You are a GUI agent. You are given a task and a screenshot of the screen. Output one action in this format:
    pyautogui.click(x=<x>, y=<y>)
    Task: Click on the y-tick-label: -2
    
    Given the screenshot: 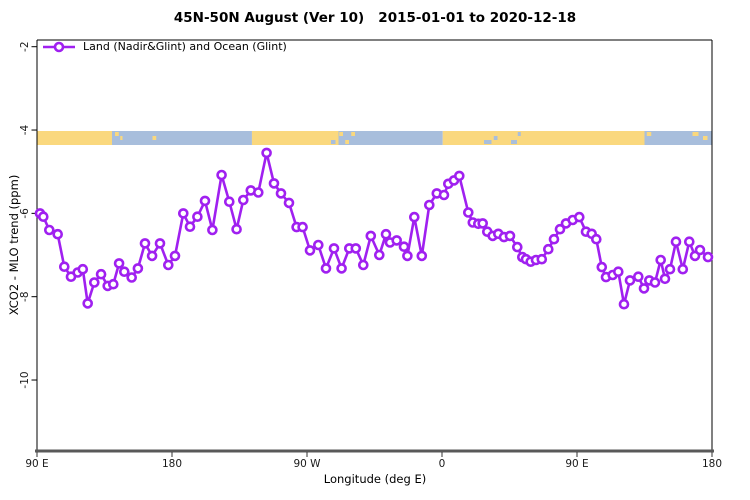 What is the action you would take?
    pyautogui.click(x=25, y=46)
    